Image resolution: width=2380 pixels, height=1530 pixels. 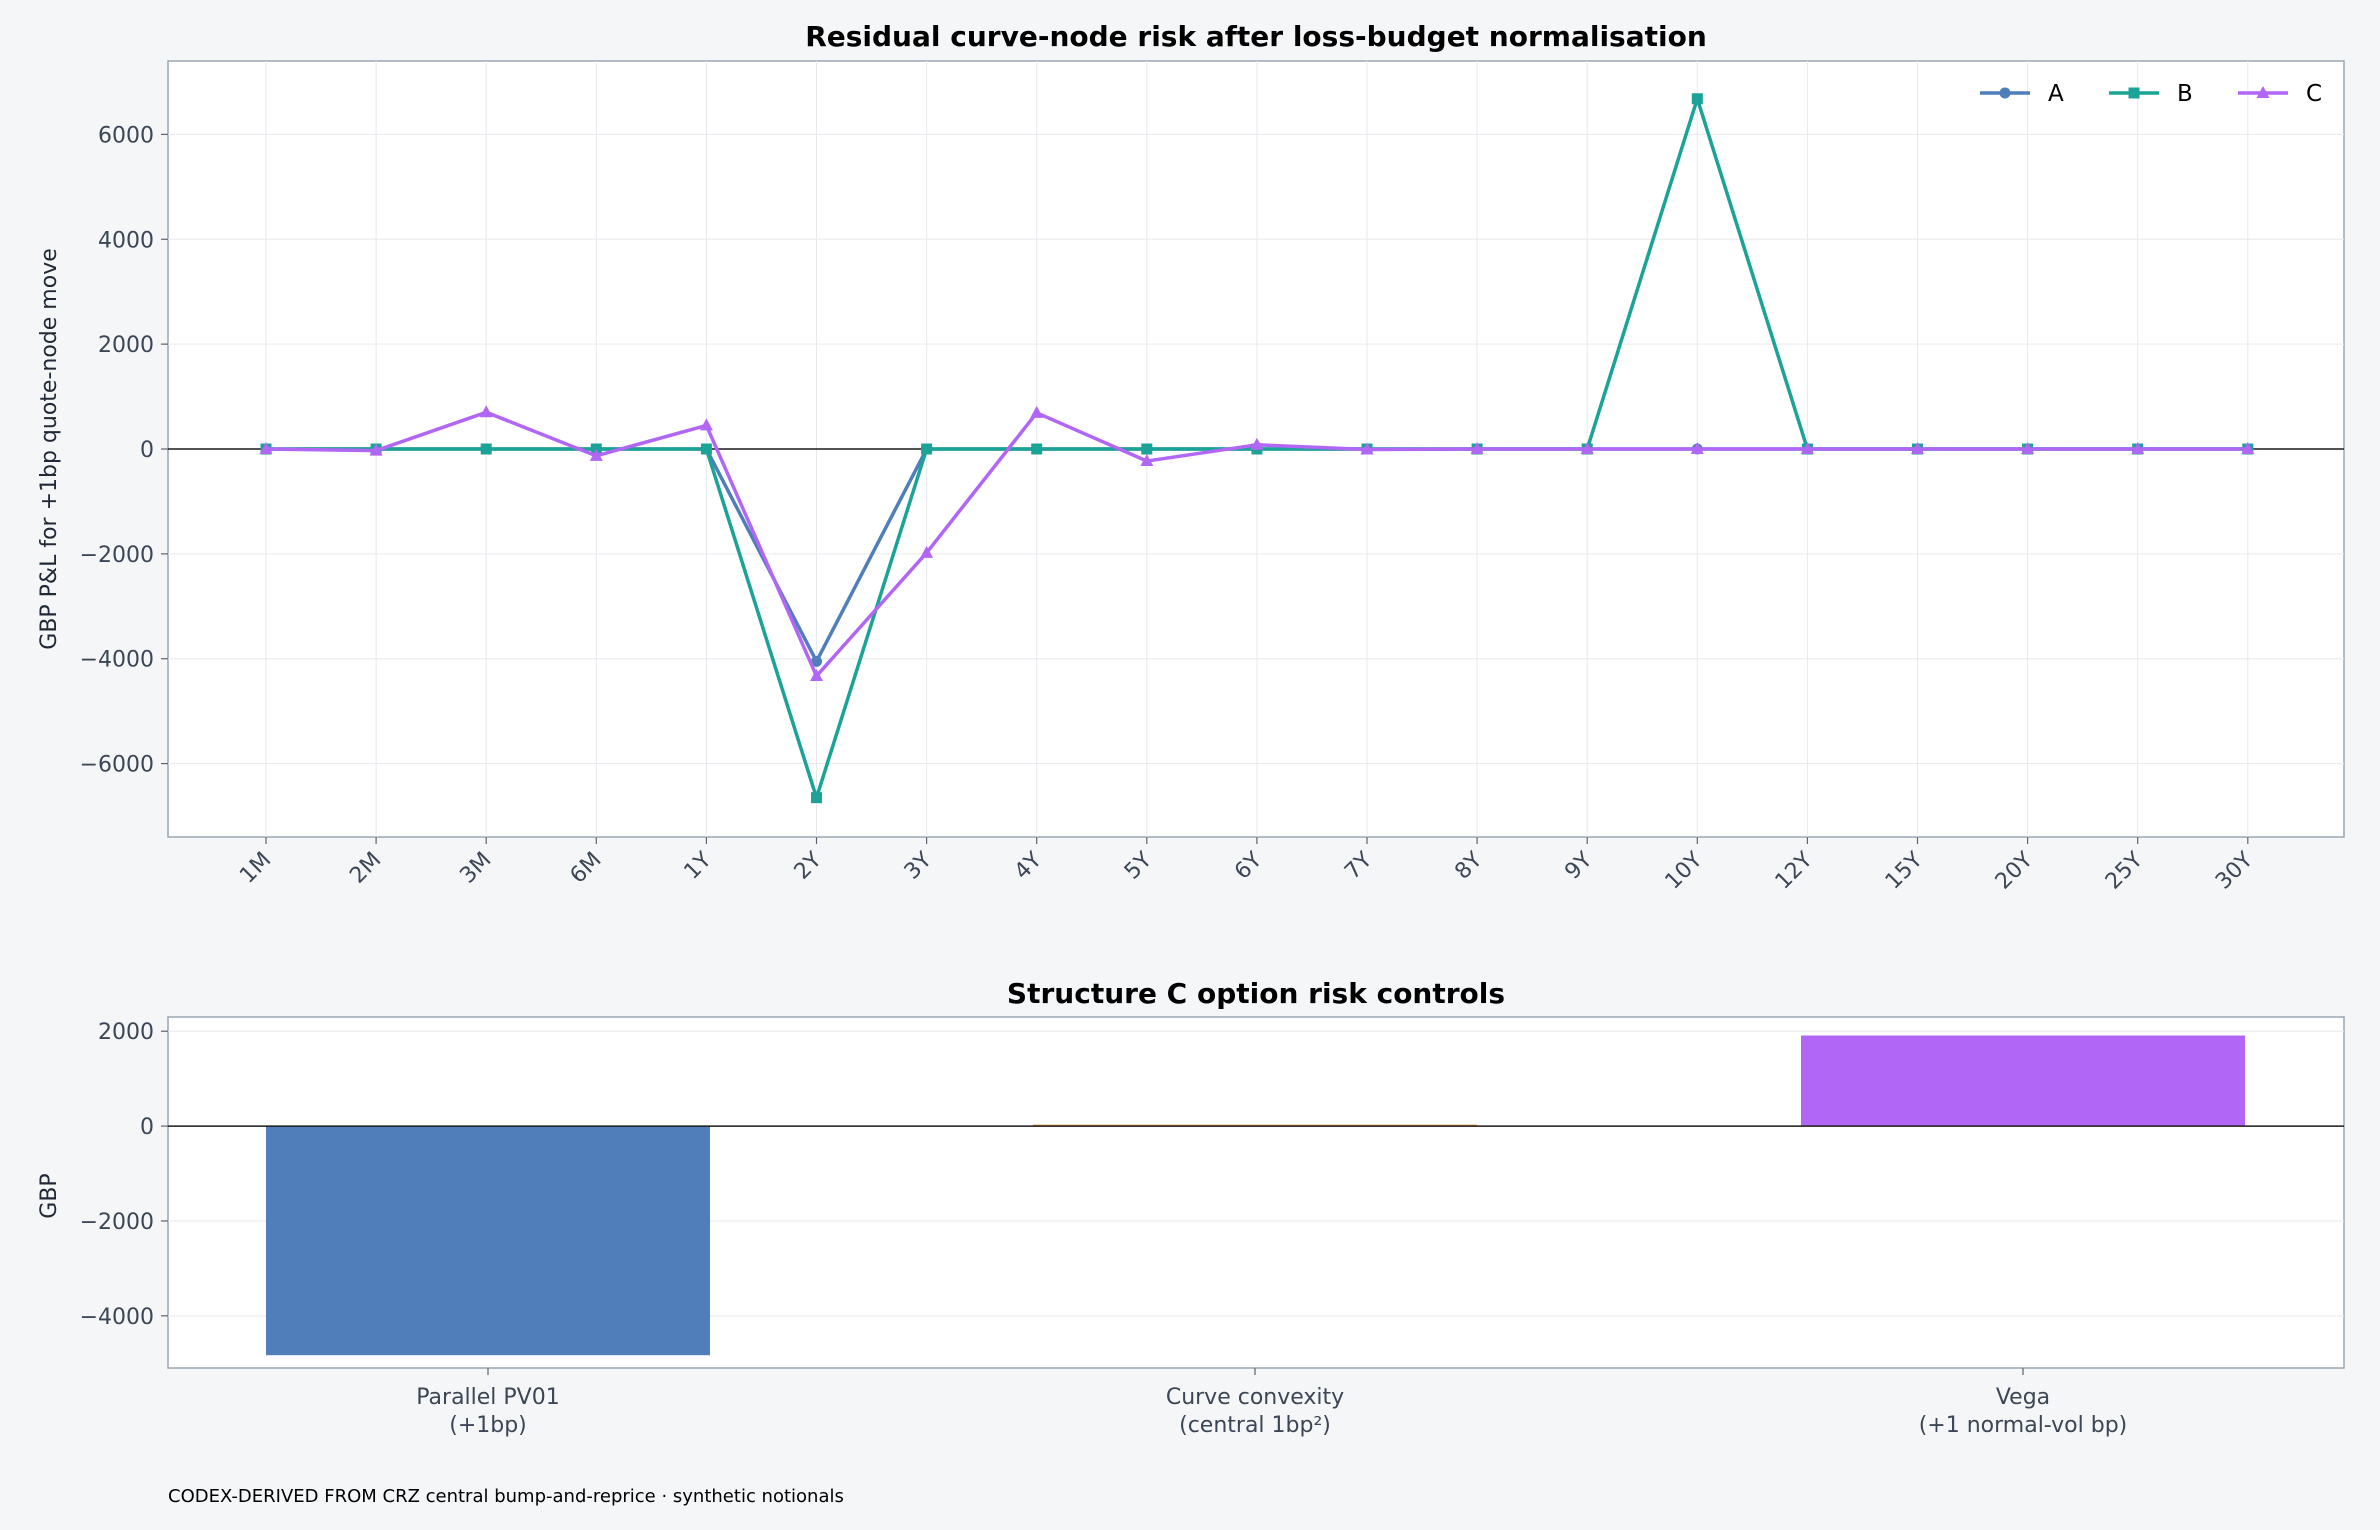 What do you see at coordinates (1138, 865) in the screenshot?
I see `x-tick-label: 5Y` at bounding box center [1138, 865].